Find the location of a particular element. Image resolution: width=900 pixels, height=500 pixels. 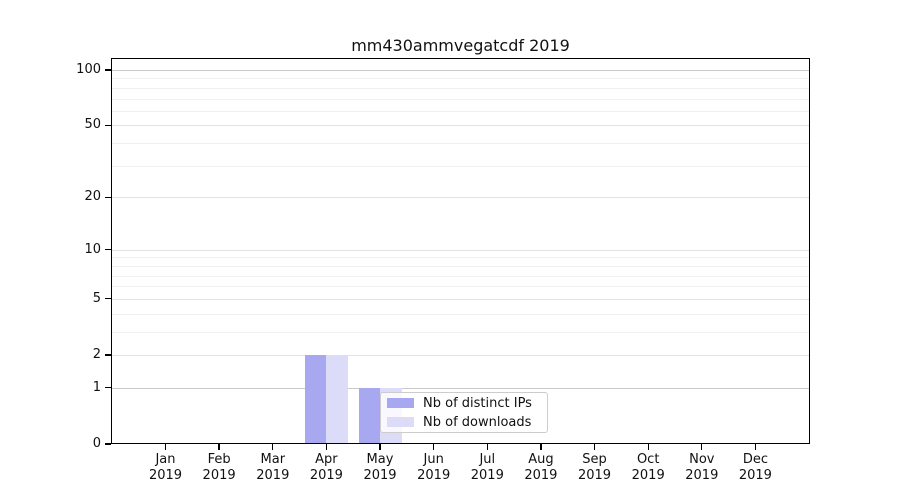

x-tick-label: Aug 2019 is located at coordinates (541, 467).